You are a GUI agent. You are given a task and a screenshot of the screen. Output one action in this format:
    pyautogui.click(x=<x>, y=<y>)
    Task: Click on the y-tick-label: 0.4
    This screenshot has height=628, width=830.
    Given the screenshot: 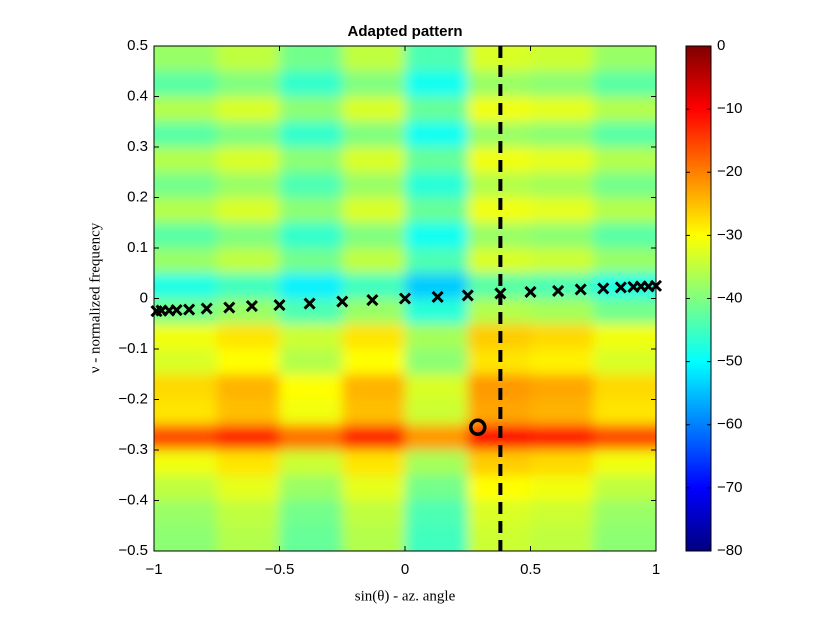 What is the action you would take?
    pyautogui.click(x=137, y=95)
    